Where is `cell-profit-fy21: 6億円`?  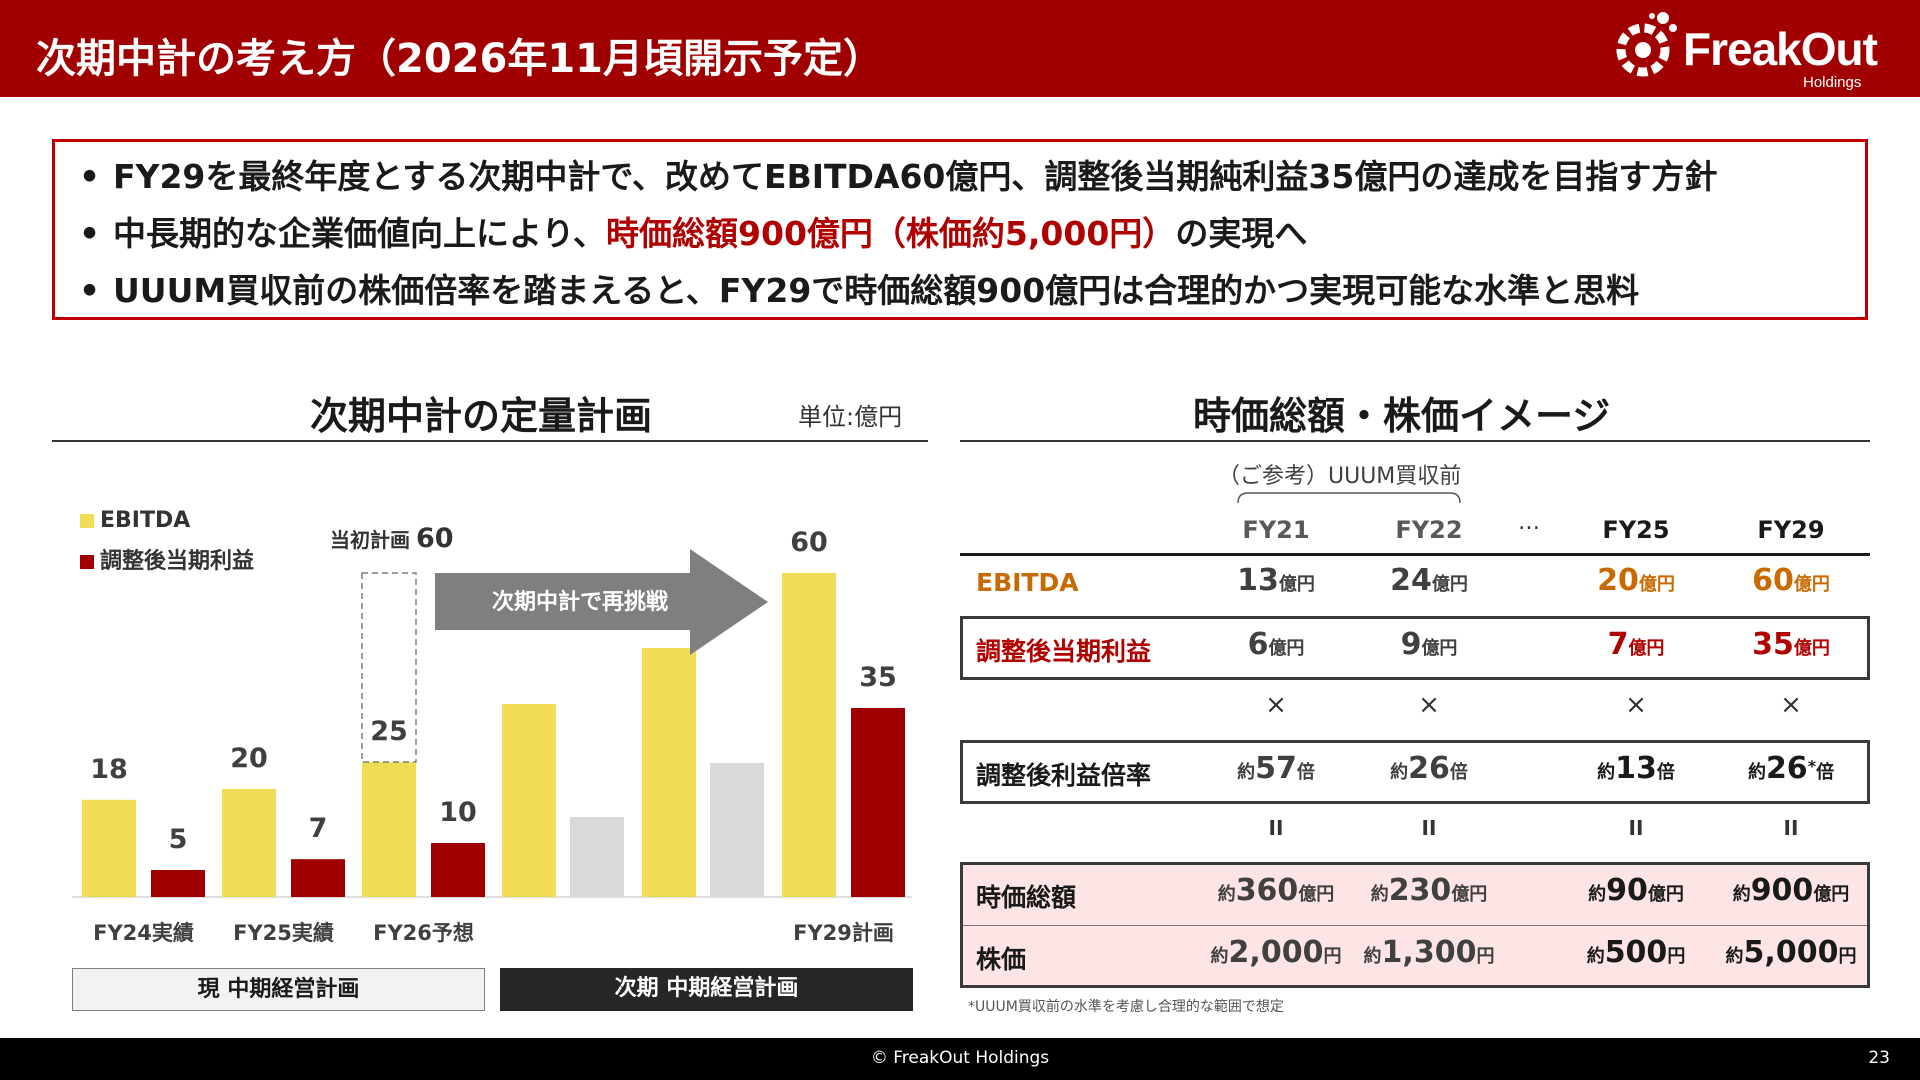
cell-profit-fy21: 6億円 is located at coordinates (1276, 644).